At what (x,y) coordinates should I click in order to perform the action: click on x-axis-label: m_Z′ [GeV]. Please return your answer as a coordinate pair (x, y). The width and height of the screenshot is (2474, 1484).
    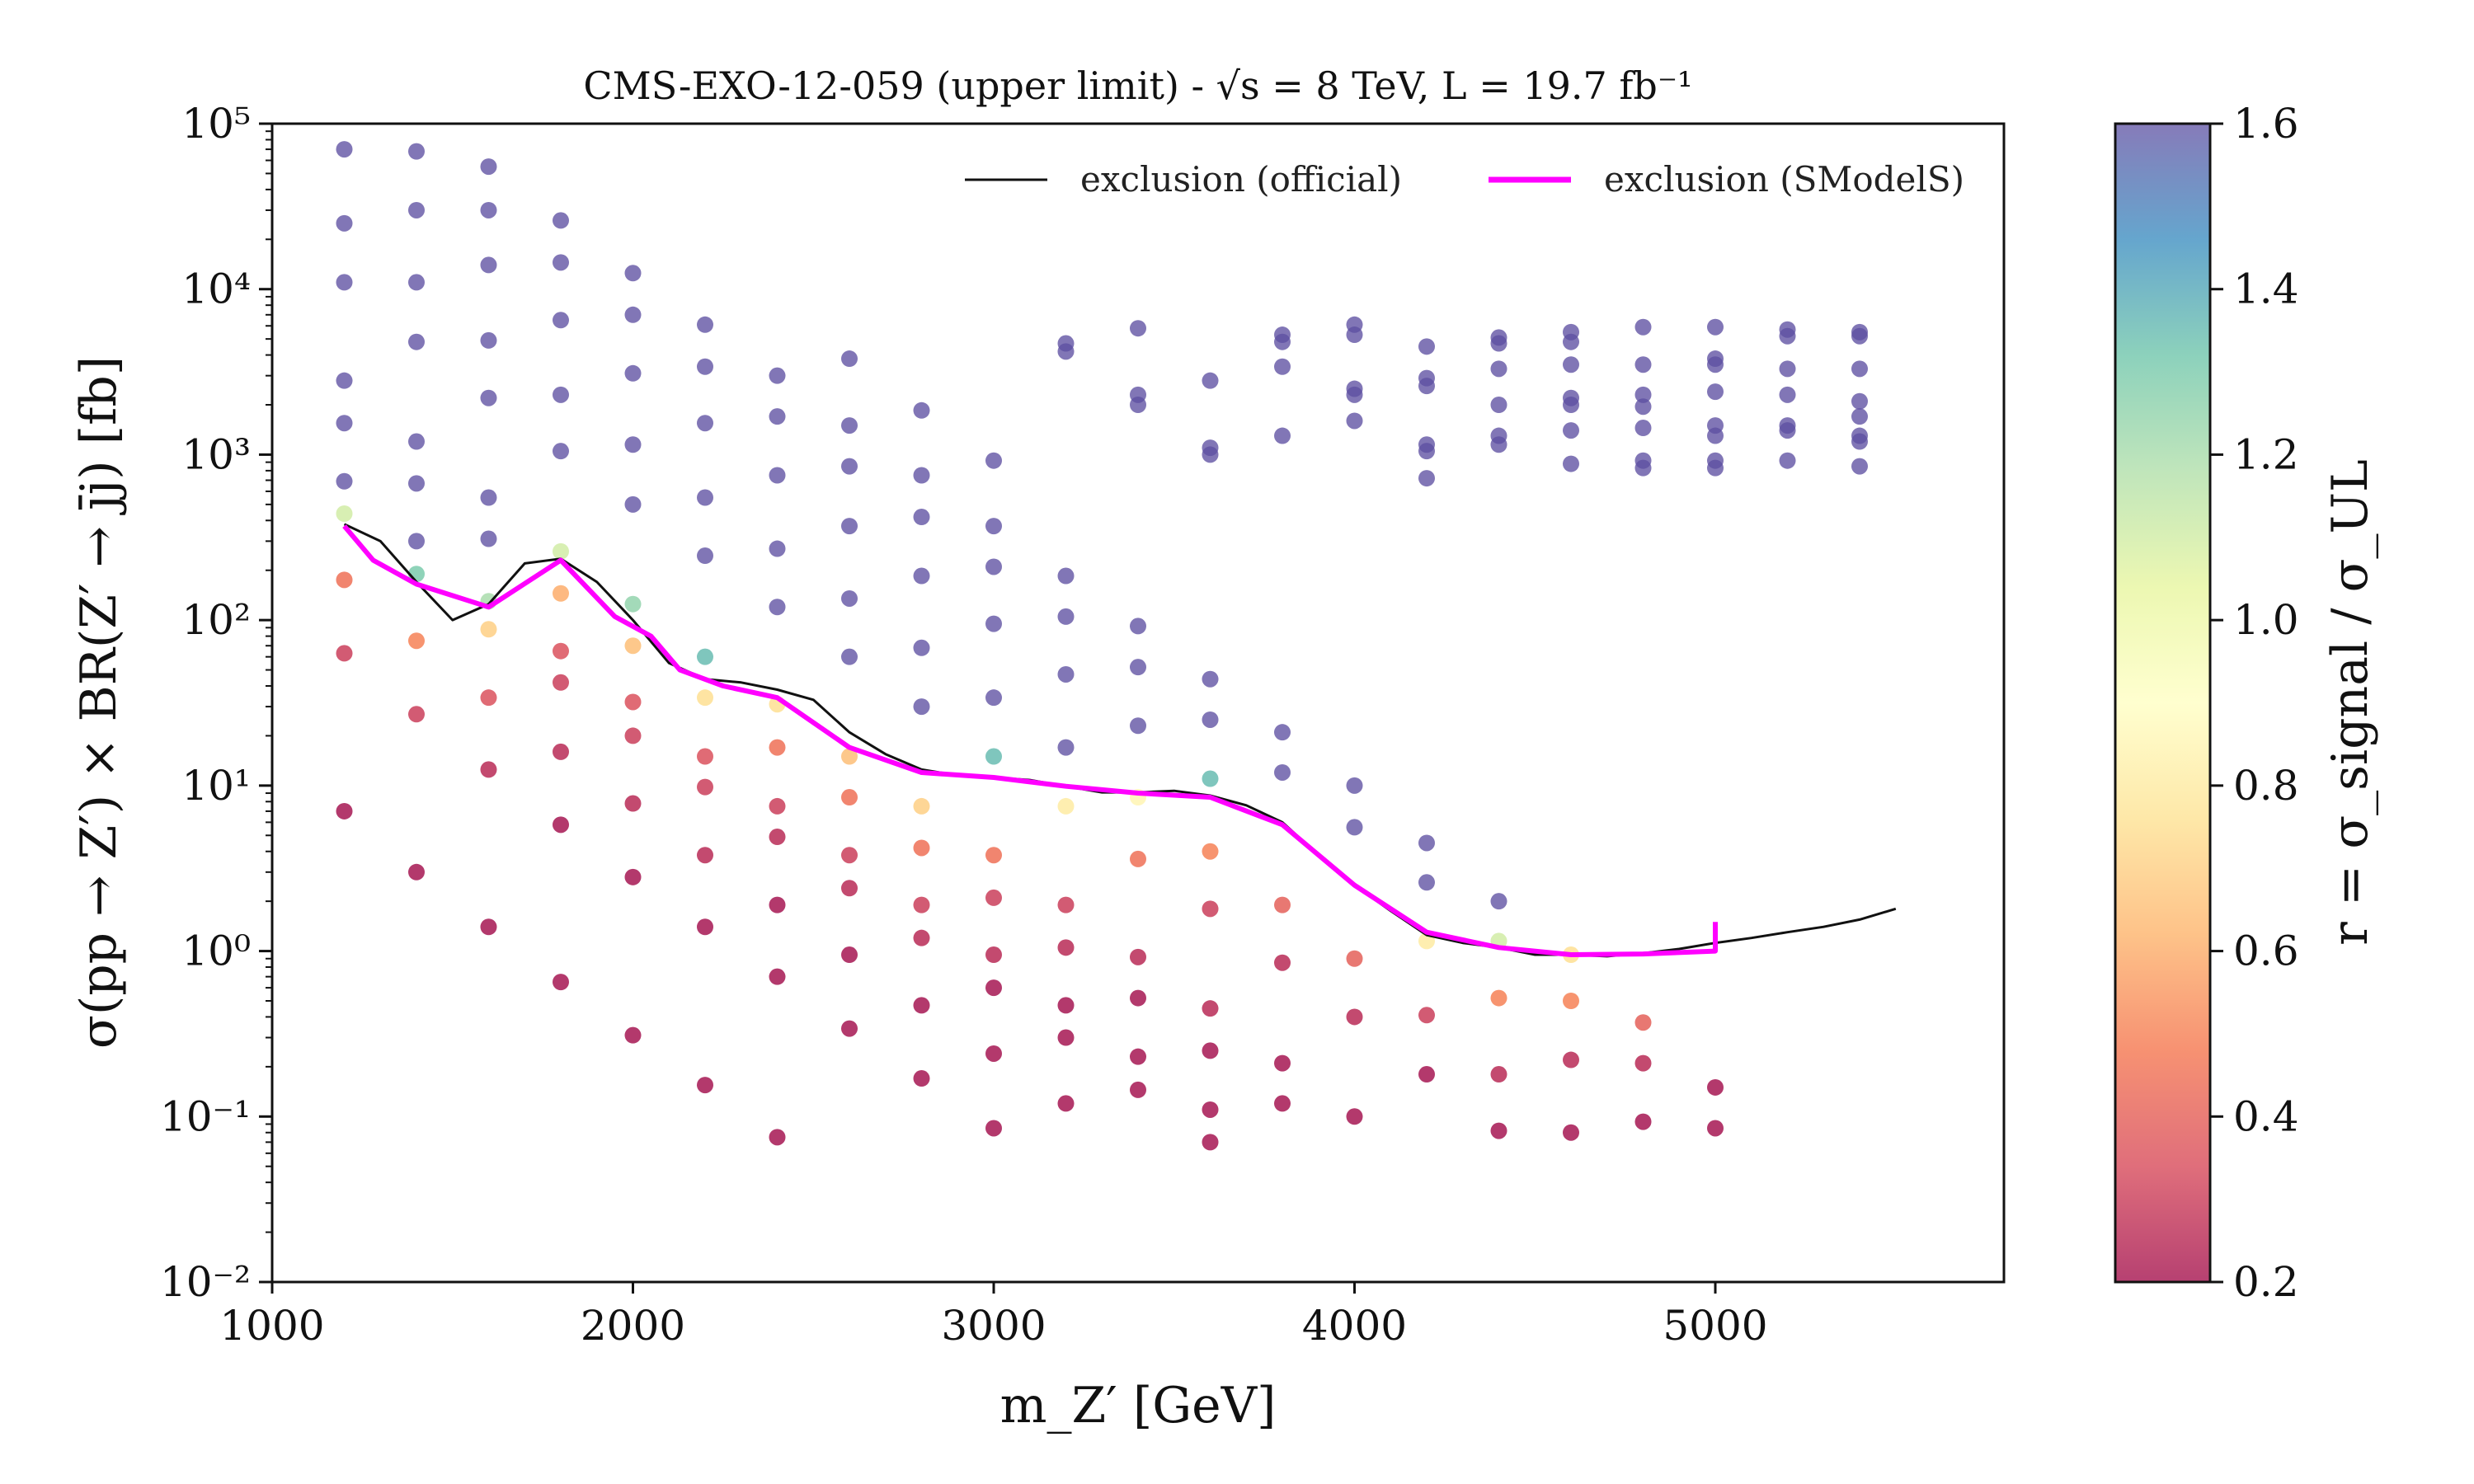
    Looking at the image, I should click on (1138, 1406).